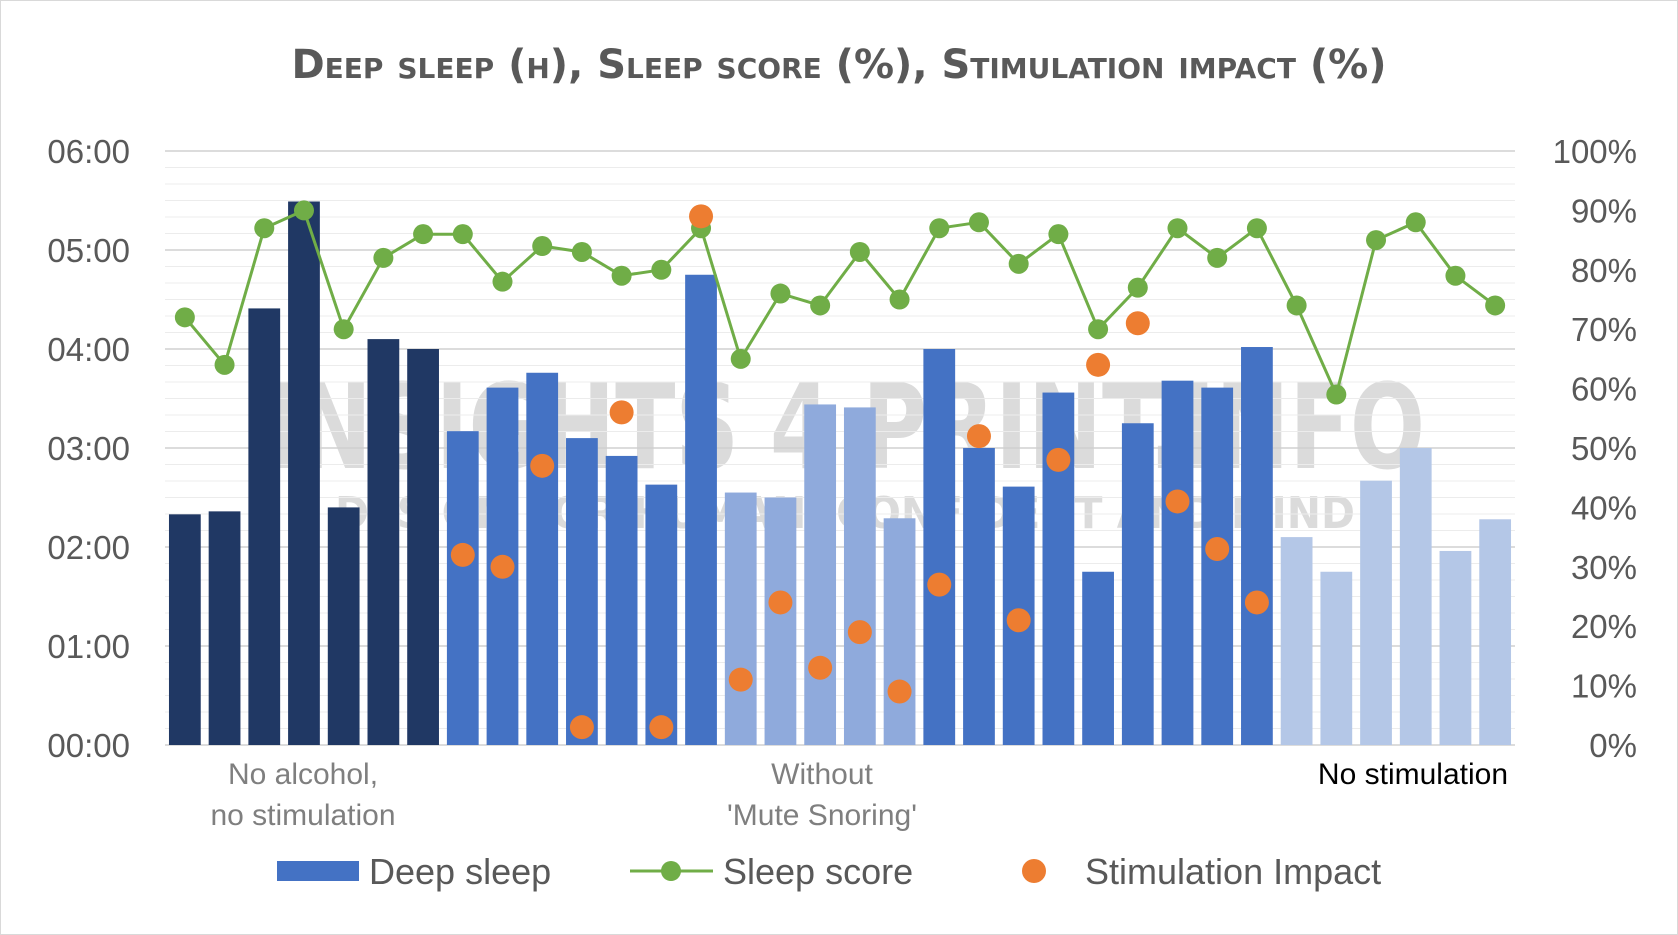 This screenshot has height=935, width=1678. Describe the element at coordinates (460, 871) in the screenshot. I see `legend-label-deep-sleep: Deep sleep` at that location.